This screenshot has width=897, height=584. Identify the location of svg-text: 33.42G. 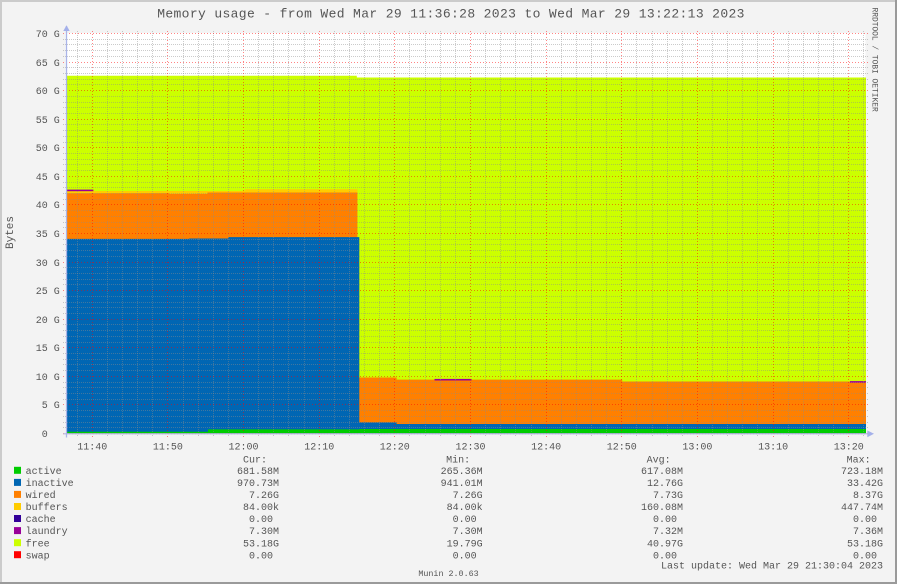
(865, 484).